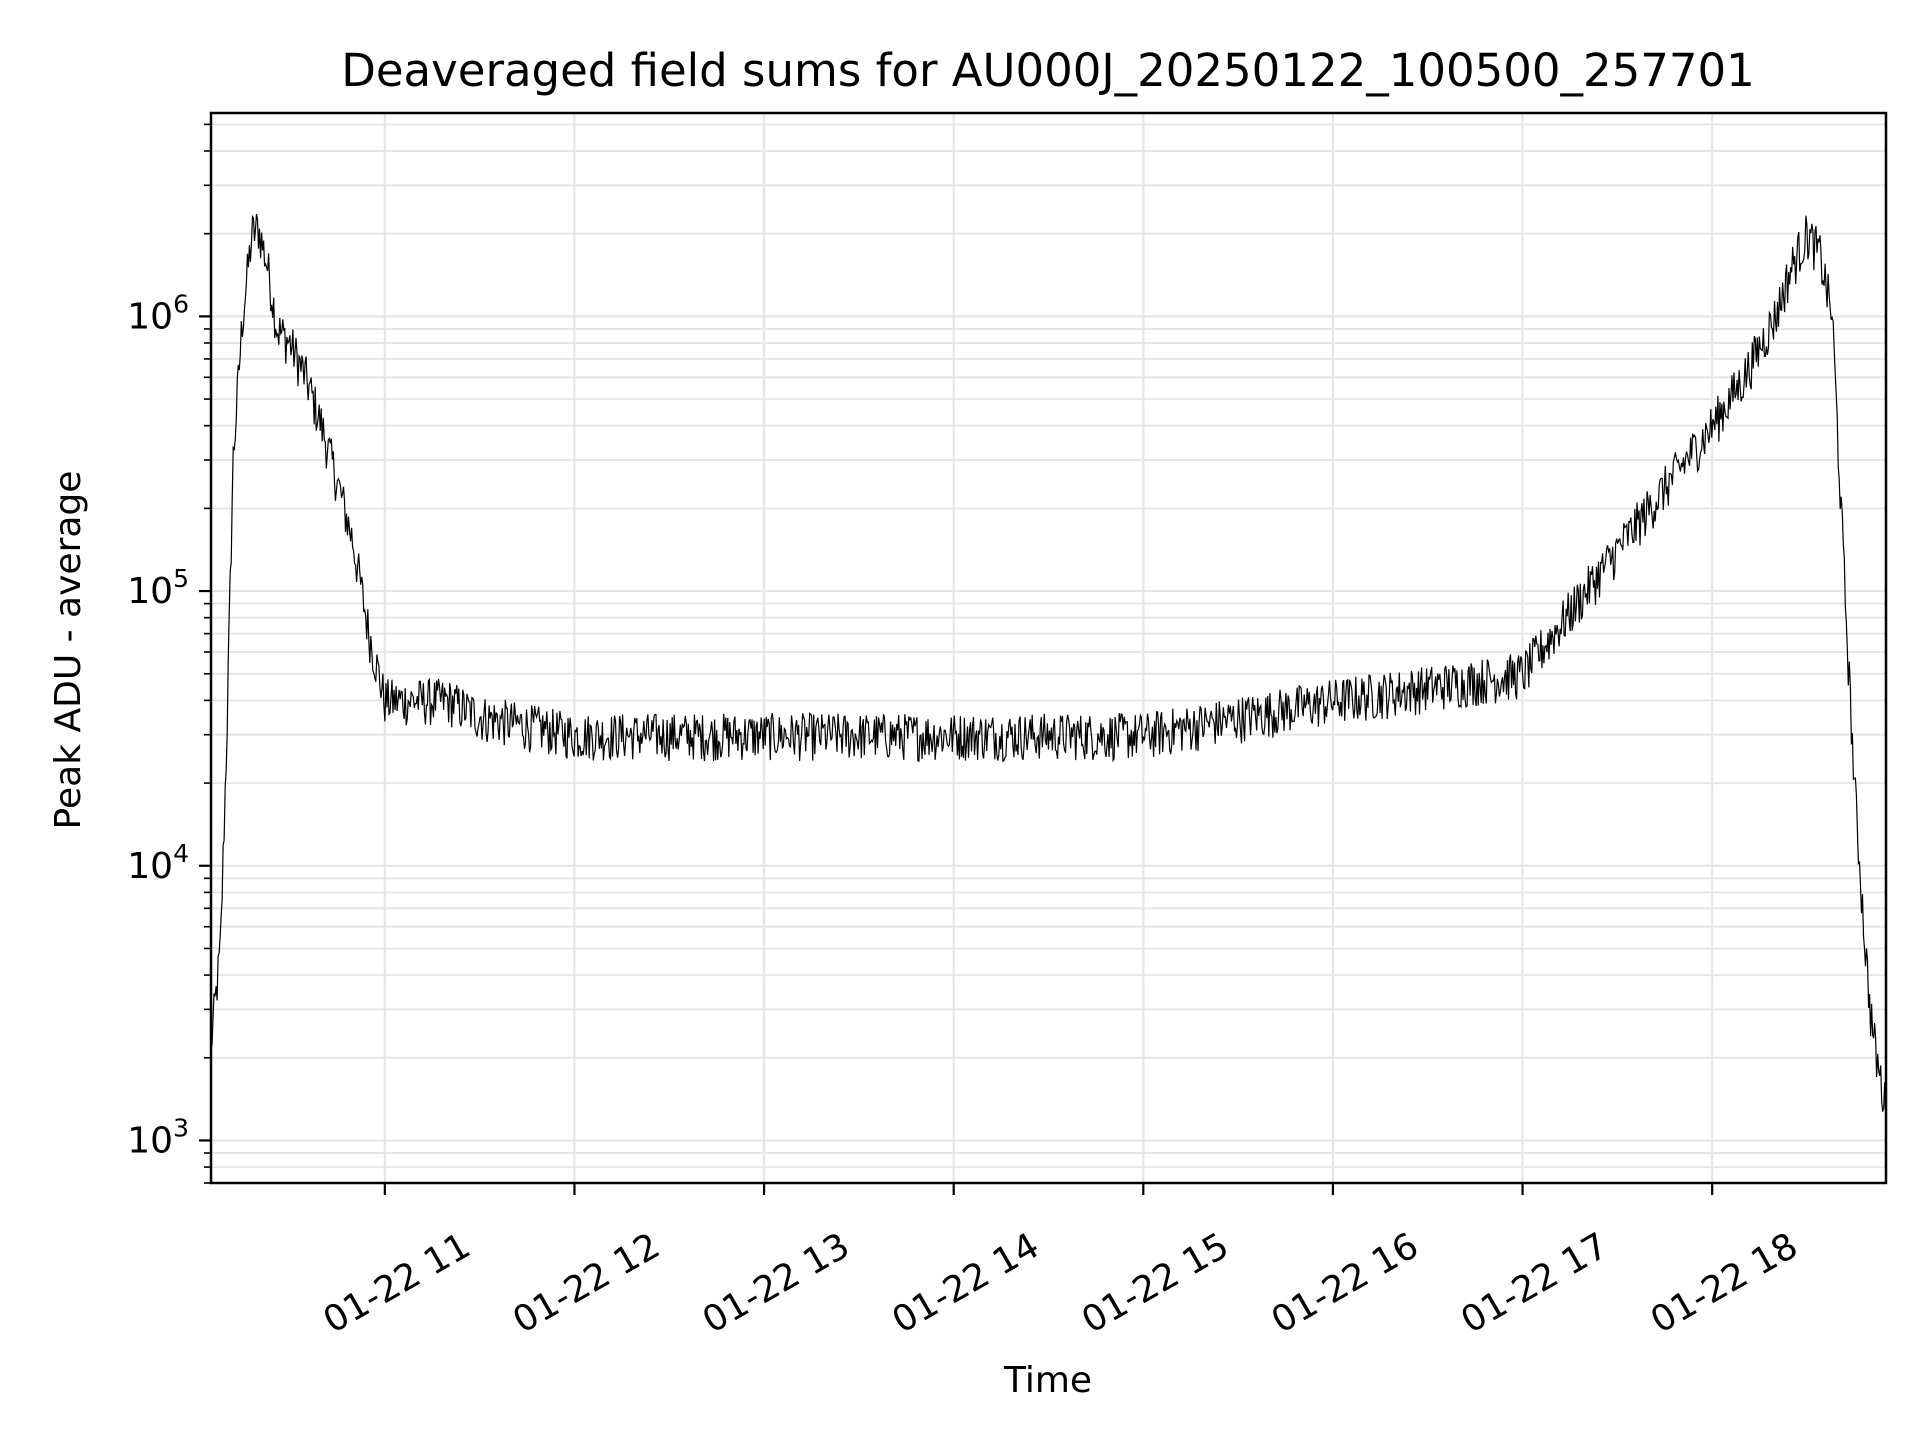 The height and width of the screenshot is (1440, 1920). What do you see at coordinates (158, 863) in the screenshot?
I see `y-tick-label: 10⁴` at bounding box center [158, 863].